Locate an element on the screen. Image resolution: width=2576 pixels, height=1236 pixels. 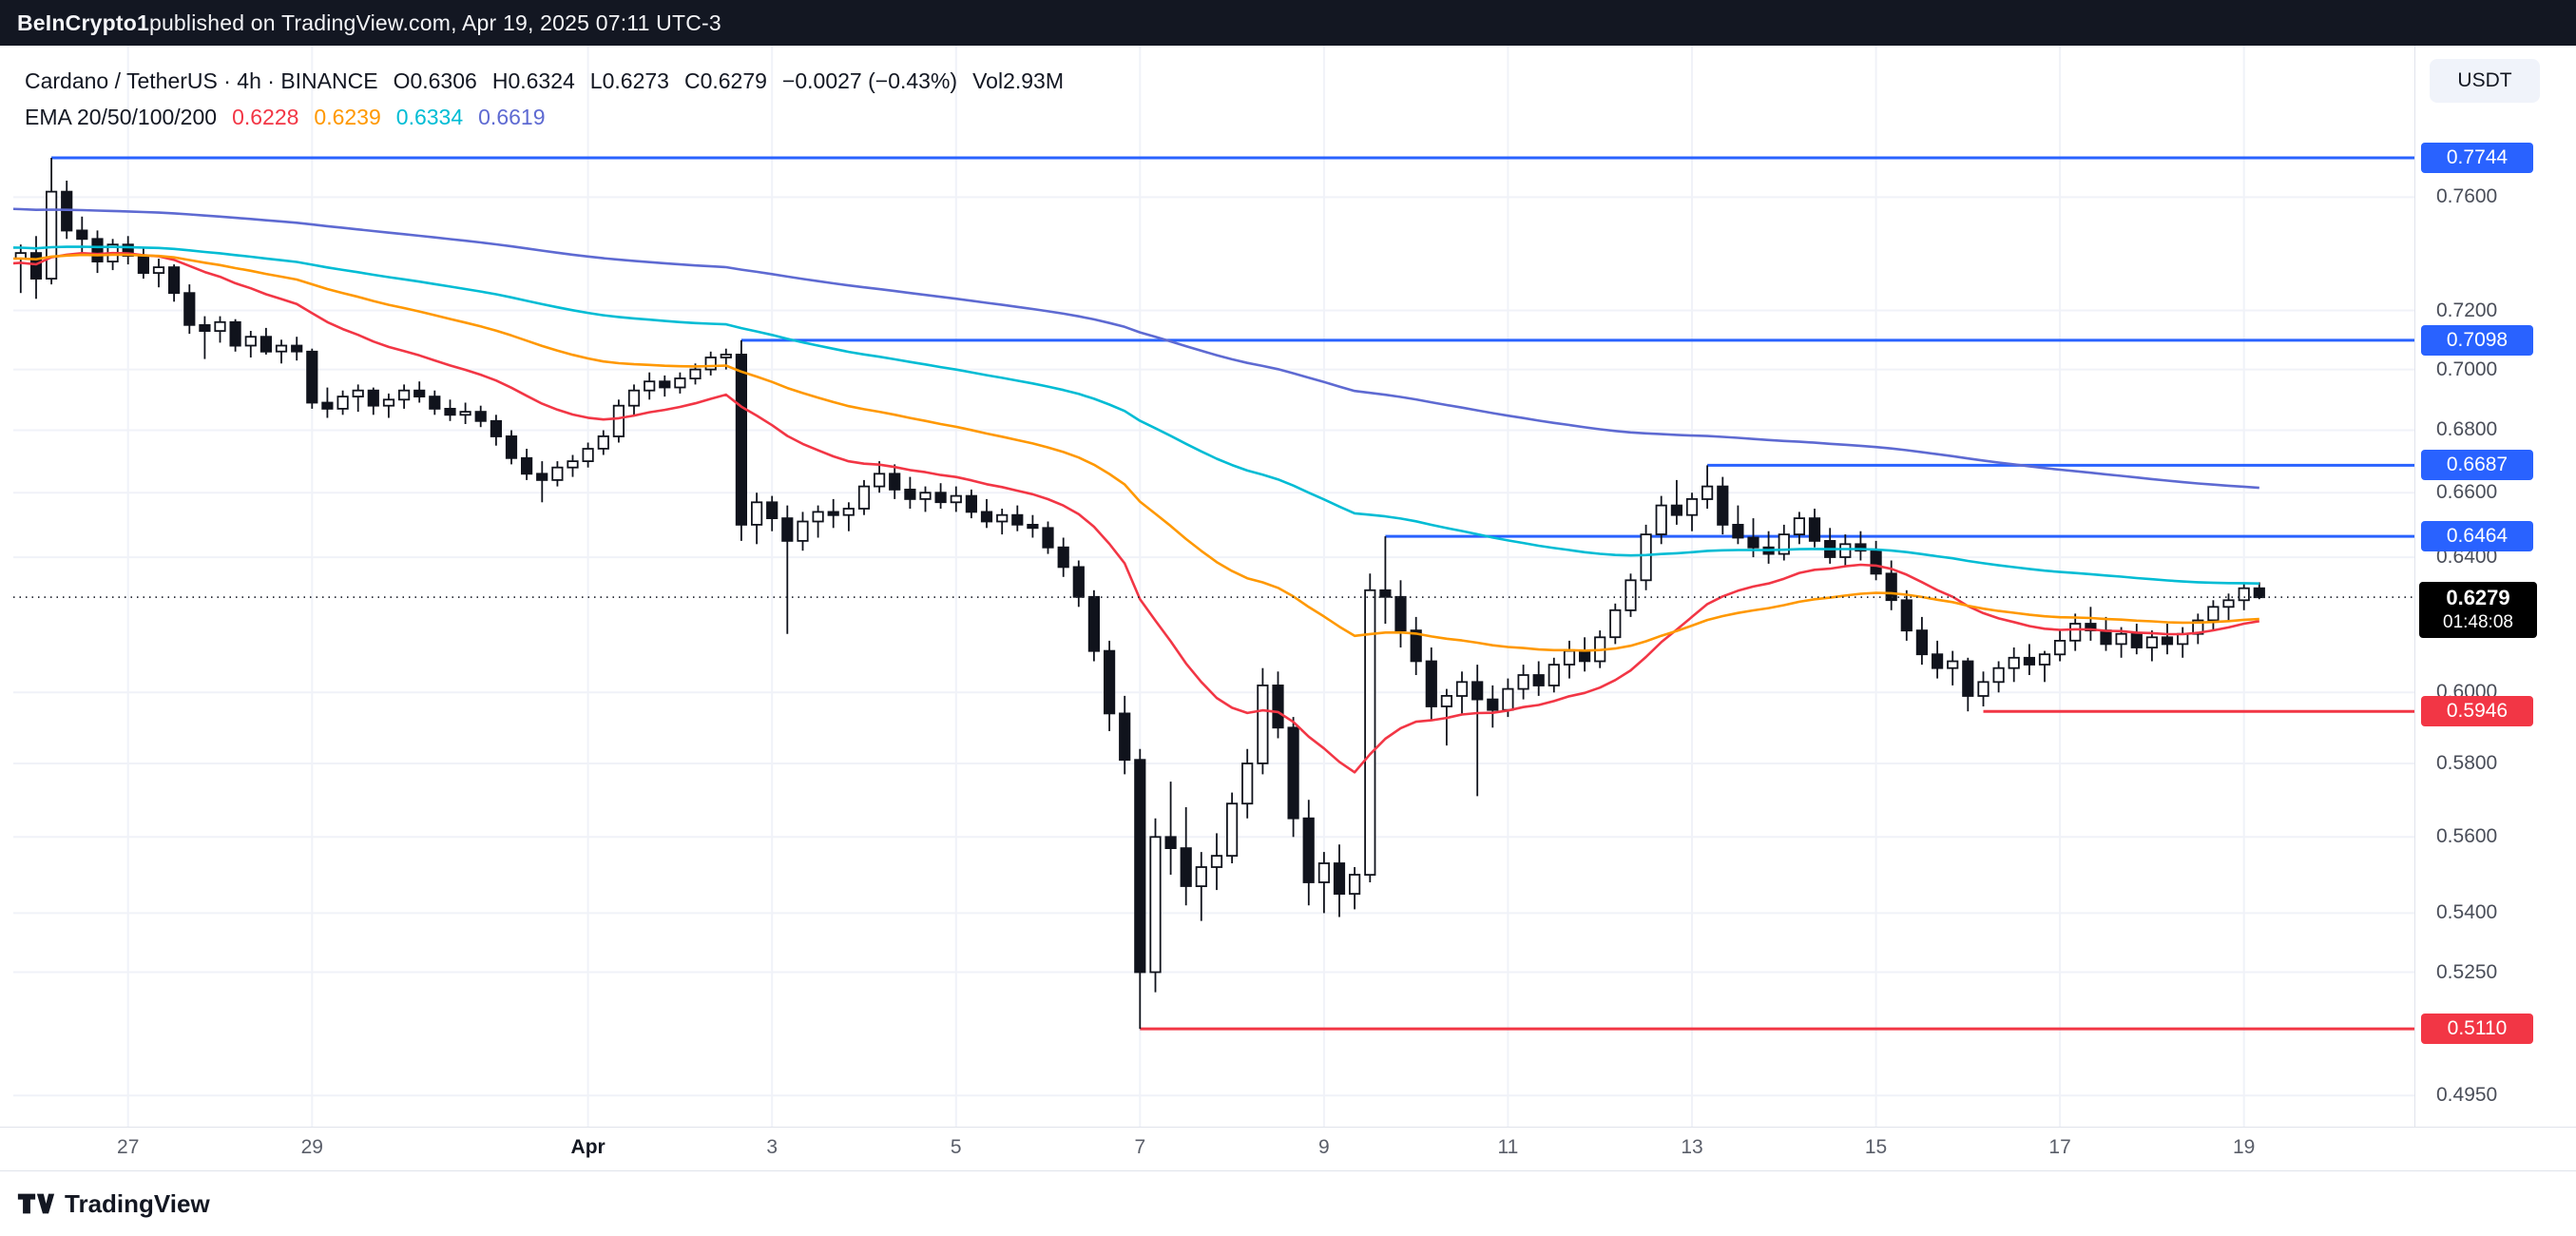
symbol-title: Cardano / TetherUS · 4h · BINANCE is located at coordinates (202, 81).